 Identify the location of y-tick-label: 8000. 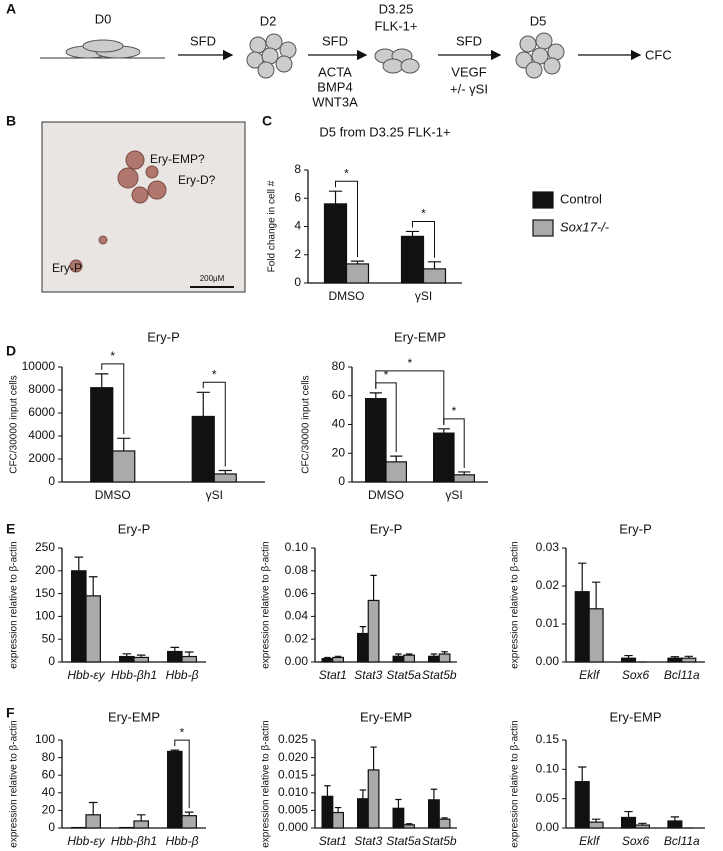
(41, 389).